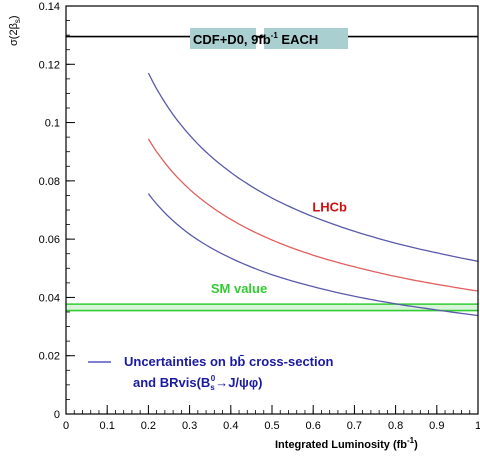 This screenshot has width=480, height=457. I want to click on x-tick-label: 0.3, so click(189, 426).